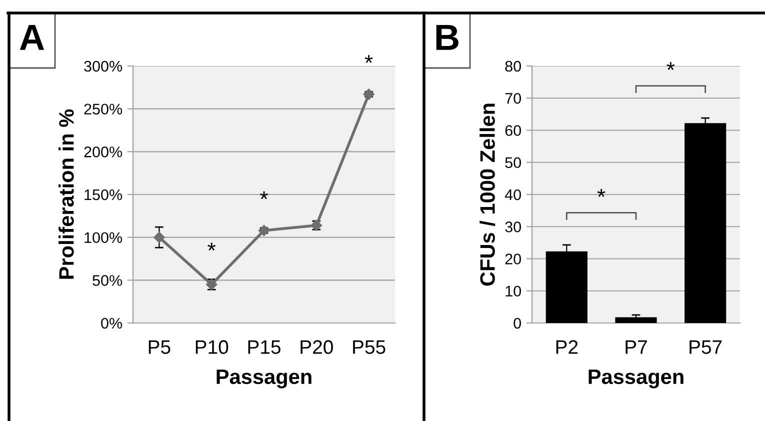 Image resolution: width=765 pixels, height=421 pixels. What do you see at coordinates (513, 66) in the screenshot?
I see `y-tick-label: 80` at bounding box center [513, 66].